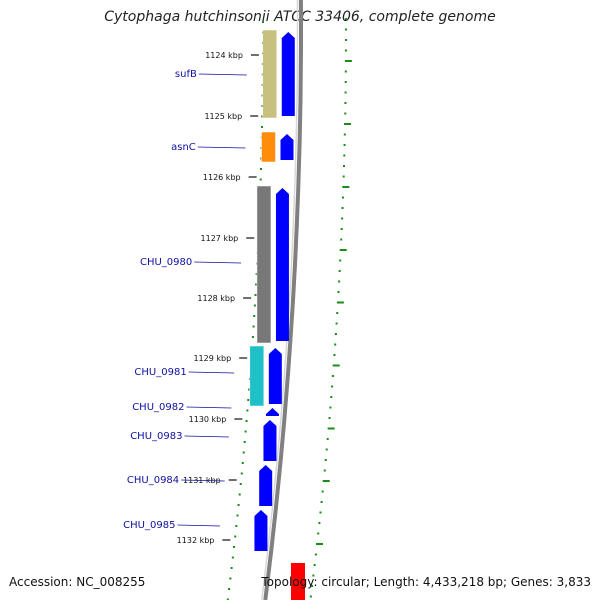 This screenshot has width=600, height=600. I want to click on kbp-tick-label: 1129 kbp, so click(212, 358).